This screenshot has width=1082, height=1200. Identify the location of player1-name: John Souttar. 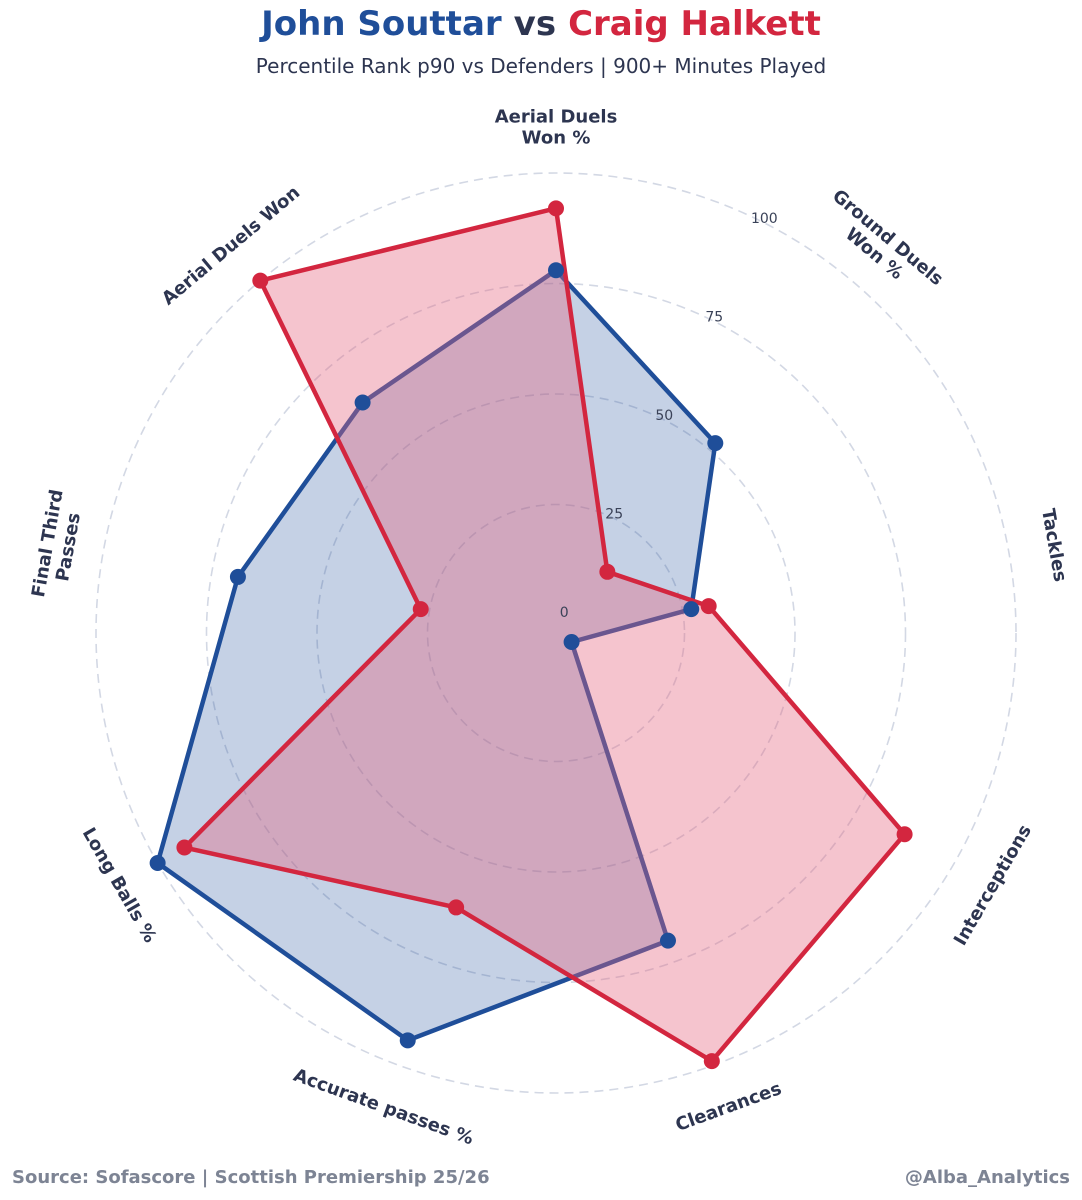
(381, 24).